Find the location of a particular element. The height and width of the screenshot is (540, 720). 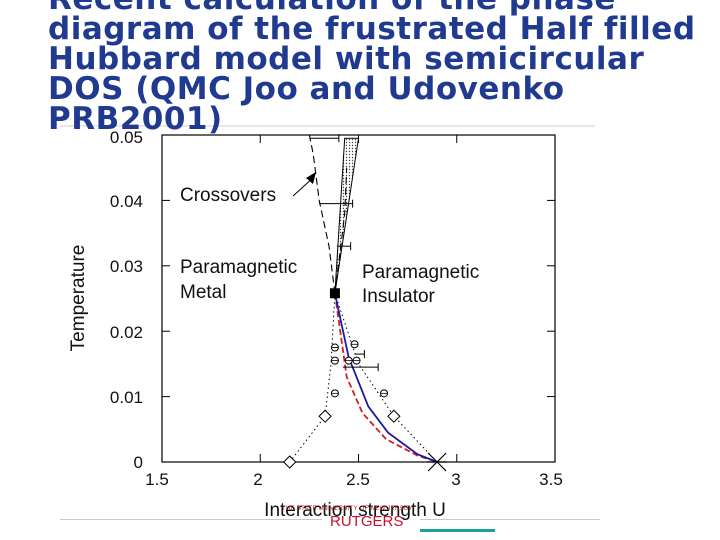

x-tick-label: 3.5 is located at coordinates (551, 479).